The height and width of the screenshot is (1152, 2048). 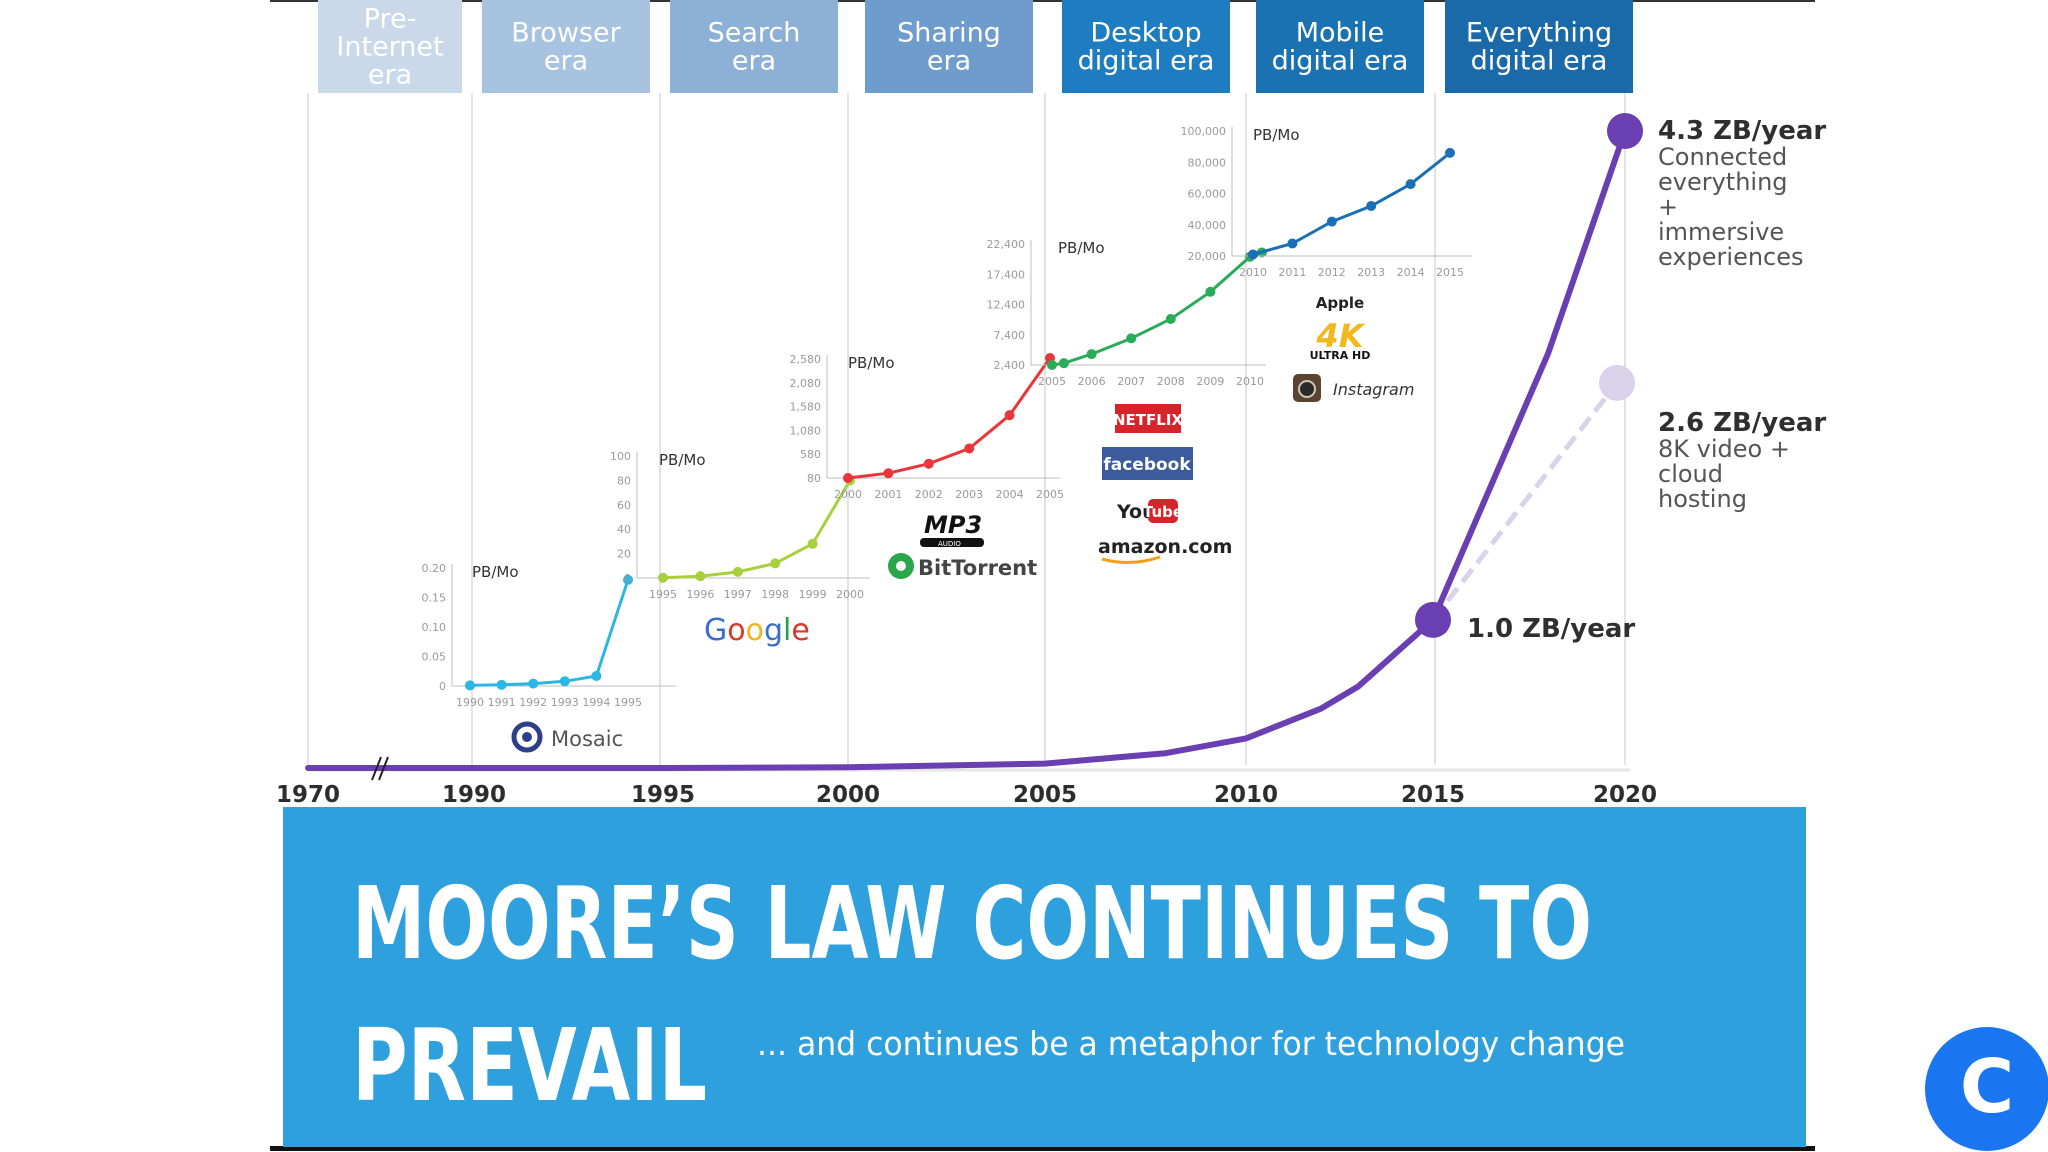 What do you see at coordinates (966, 795) in the screenshot?
I see `x-axis-years: 1970 1990 1995 2000 2005 2010 2015 2020` at bounding box center [966, 795].